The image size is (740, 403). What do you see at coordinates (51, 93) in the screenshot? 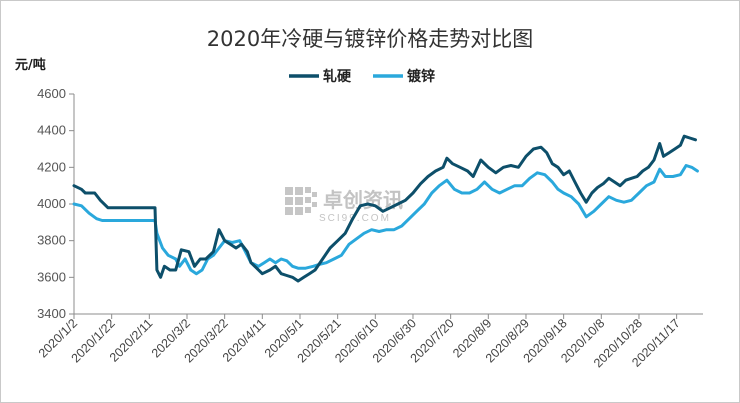
I see `y-tick-label: 4600` at bounding box center [51, 93].